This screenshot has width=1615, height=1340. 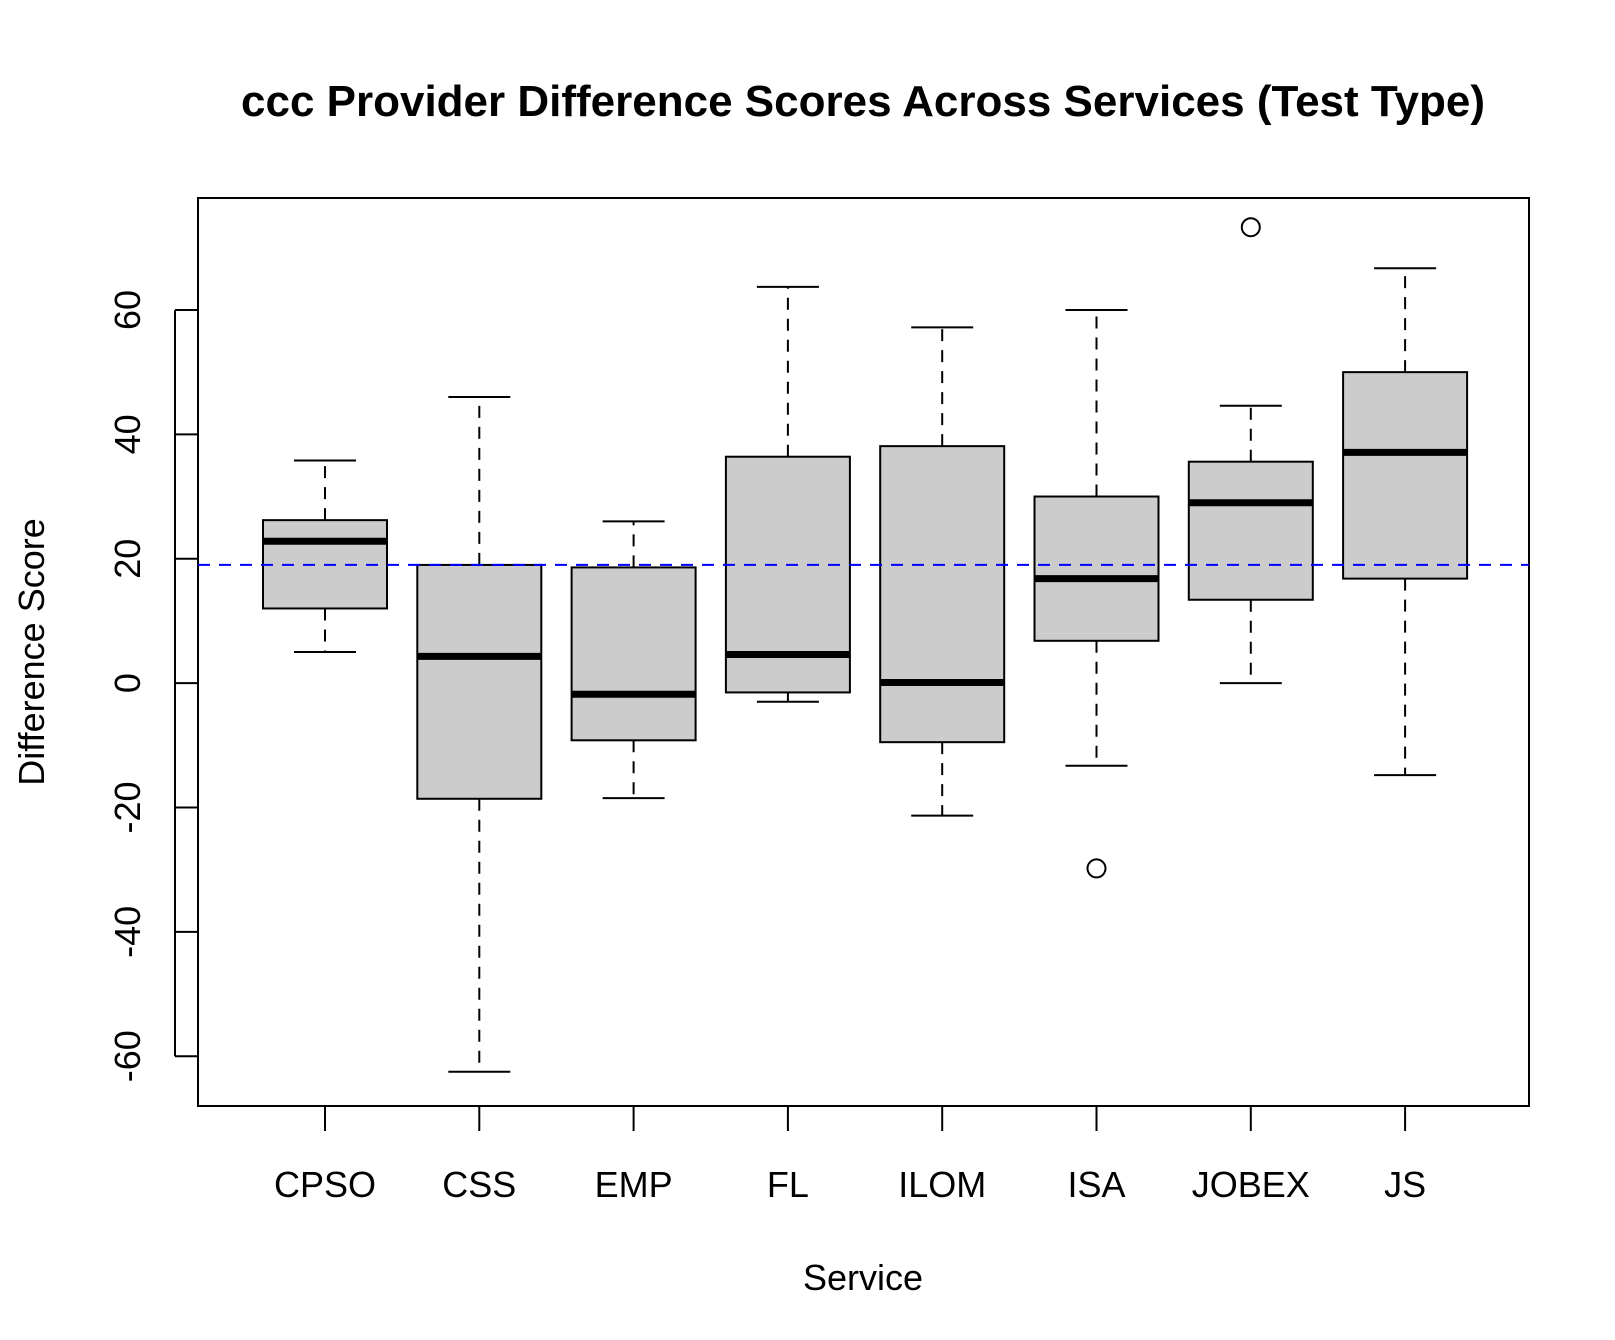 What do you see at coordinates (152, 686) in the screenshot?
I see `y-axis: -60 -40 -20 0 20 40 60` at bounding box center [152, 686].